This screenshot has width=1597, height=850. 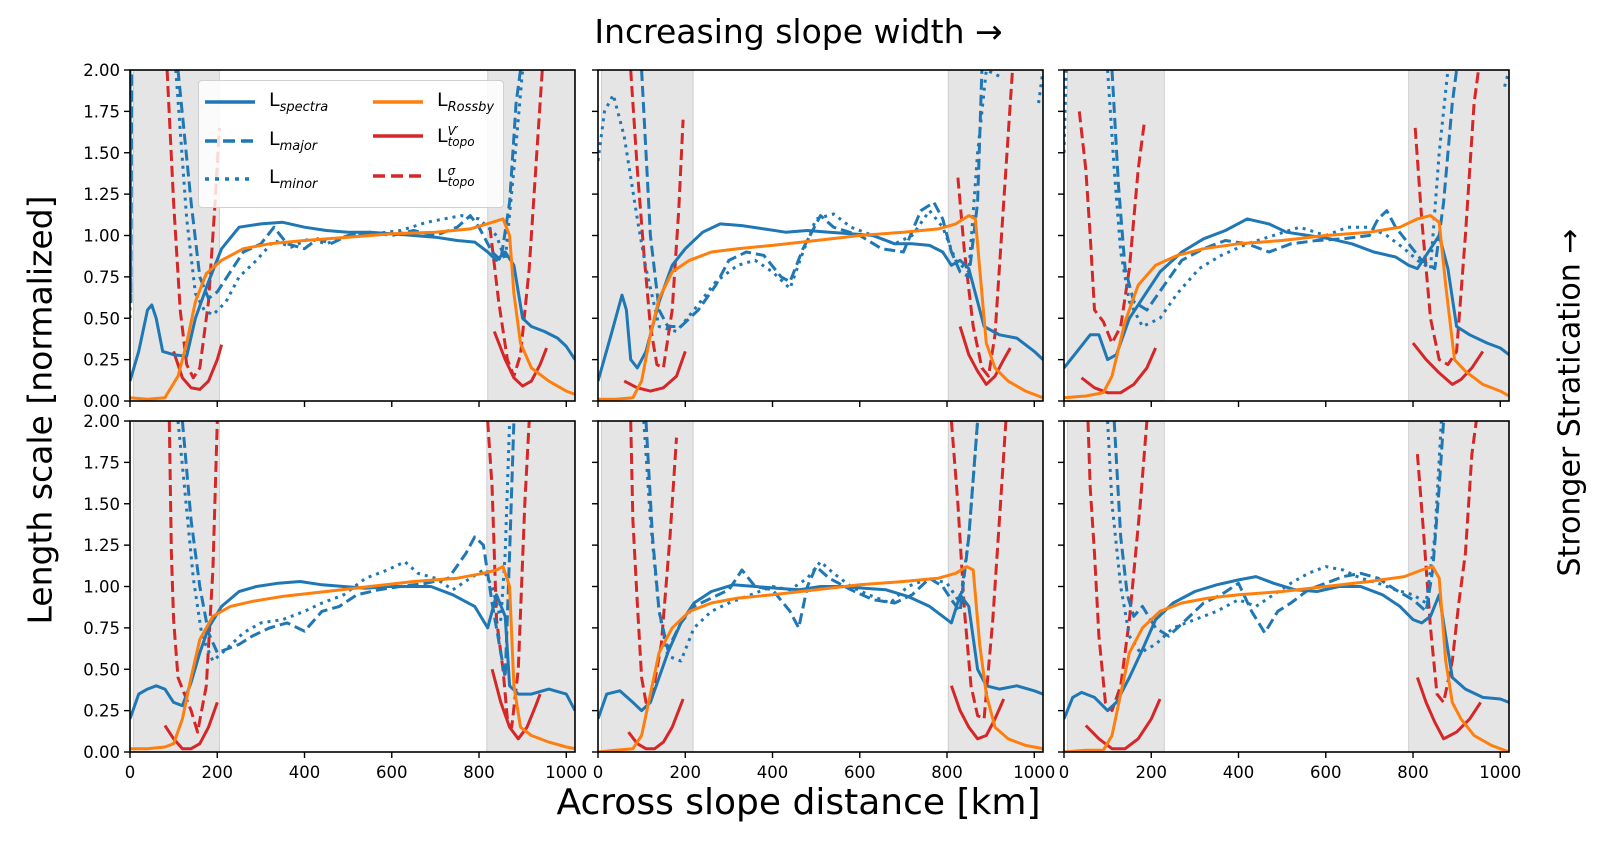 I want to click on legend-line-topo-v, so click(x=398, y=136).